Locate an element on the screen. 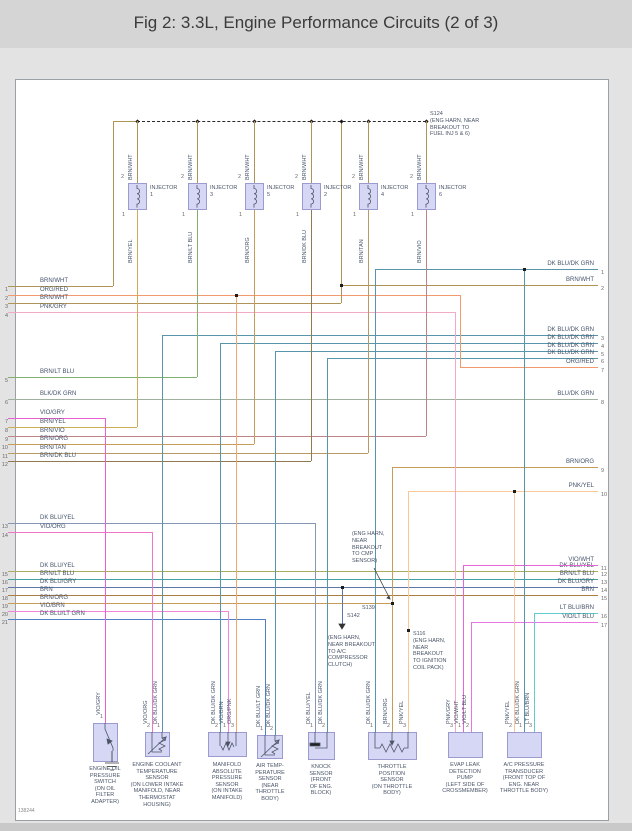 The width and height of the screenshot is (632, 831). splice-tag-S142: S142 is located at coordinates (353, 616).